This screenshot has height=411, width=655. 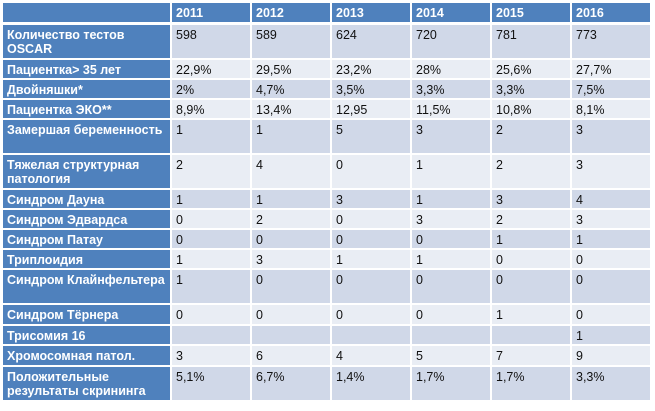 I want to click on year-header-2014: 2014, so click(x=452, y=14).